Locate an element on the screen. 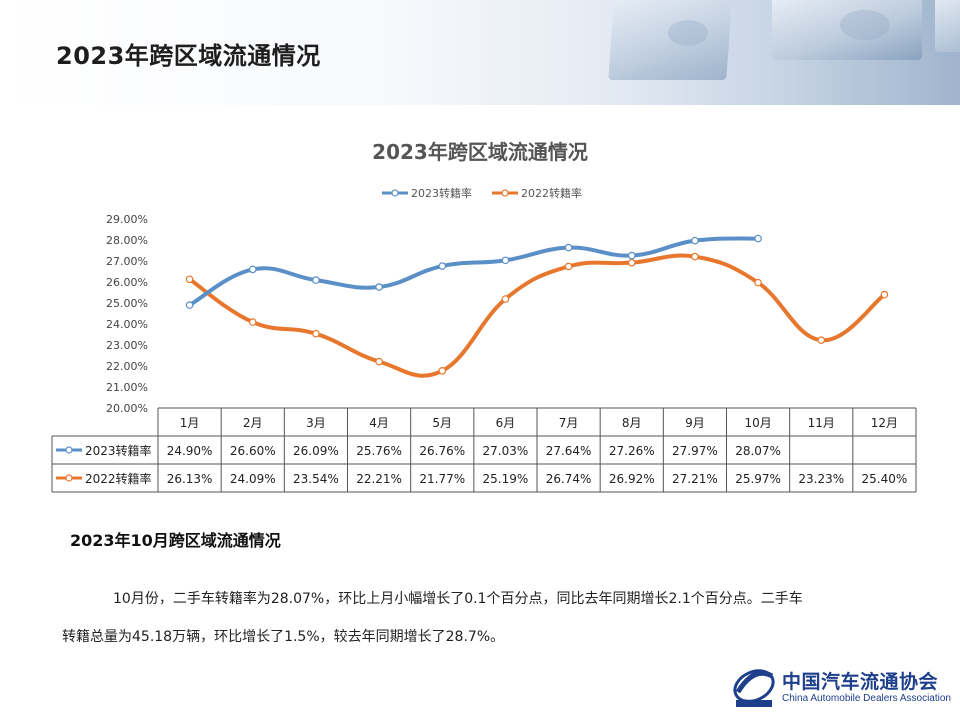 The width and height of the screenshot is (960, 720). y-tick-label: 24.00% is located at coordinates (127, 324).